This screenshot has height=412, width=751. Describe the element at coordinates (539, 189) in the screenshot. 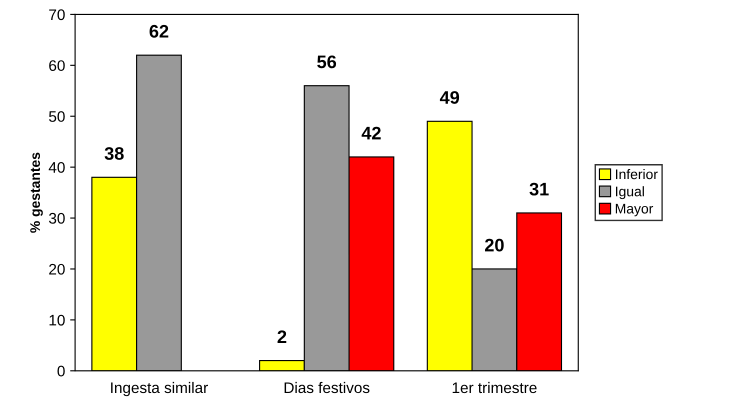

I see `data-label: 31` at that location.